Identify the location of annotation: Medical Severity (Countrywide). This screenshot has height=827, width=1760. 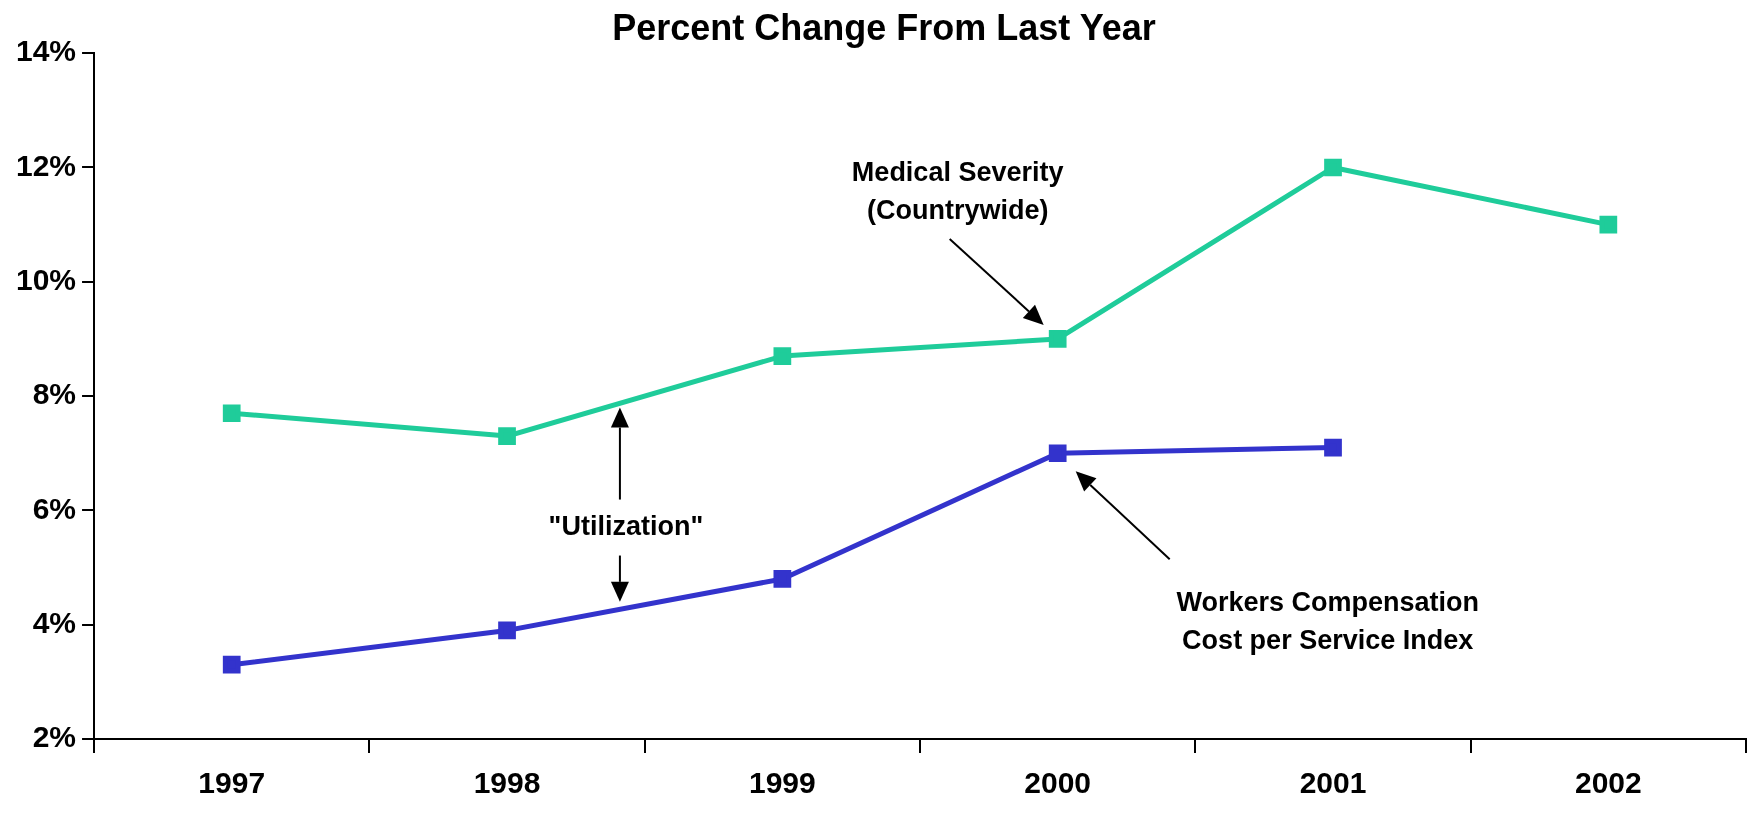
(957, 191).